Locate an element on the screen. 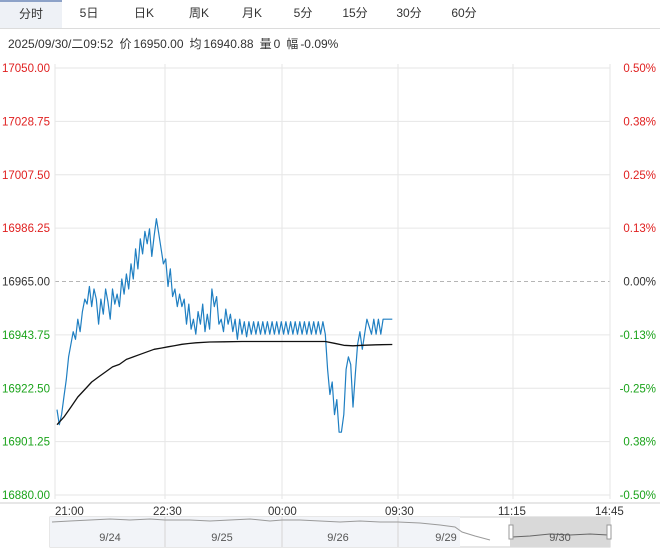 The width and height of the screenshot is (660, 548). info-volume: 0 is located at coordinates (277, 44).